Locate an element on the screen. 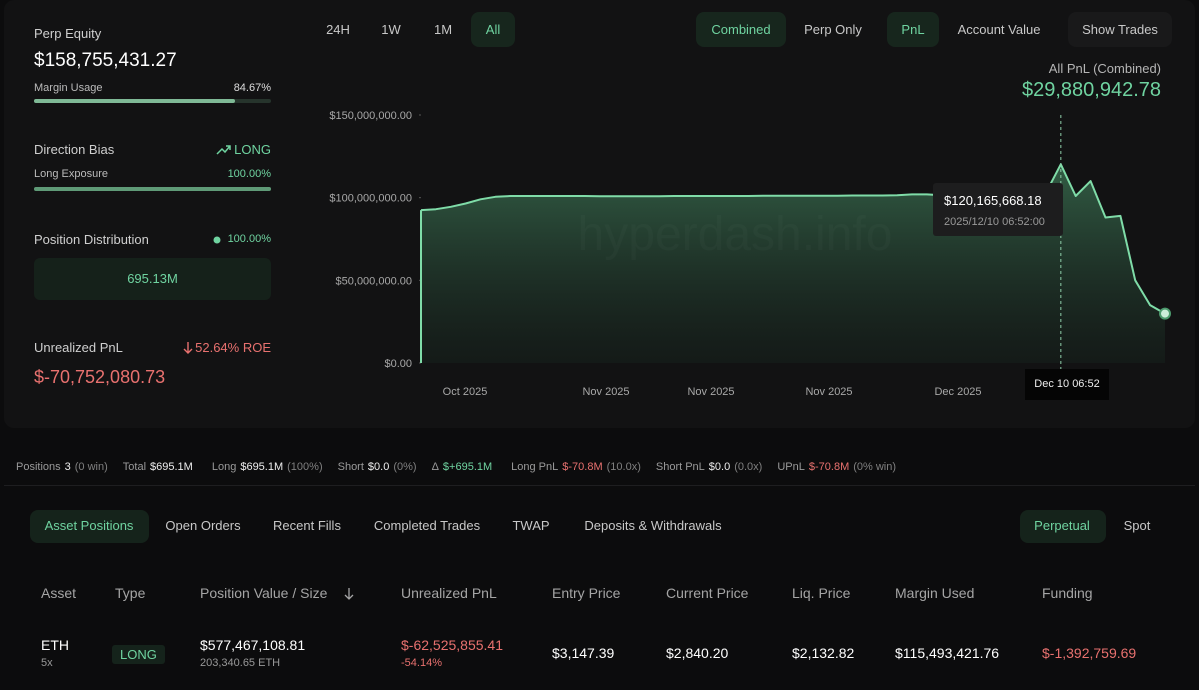 The width and height of the screenshot is (1199, 690). stat-value: $+695.1M is located at coordinates (467, 467).